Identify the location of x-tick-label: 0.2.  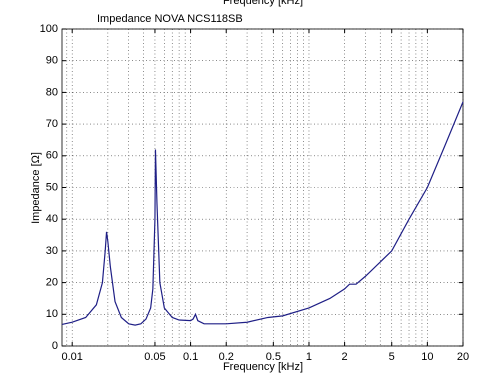
(226, 357).